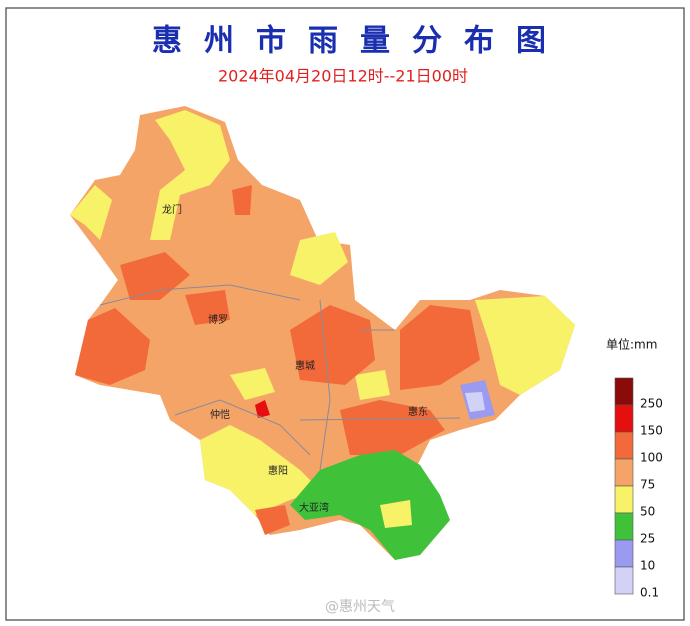  I want to click on legend-label: 10, so click(647, 566).